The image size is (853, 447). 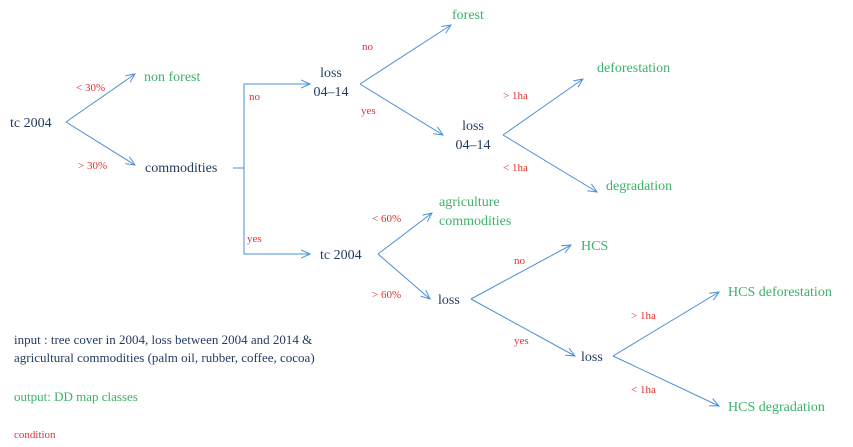 I want to click on node-commodities: commodities, so click(x=181, y=168).